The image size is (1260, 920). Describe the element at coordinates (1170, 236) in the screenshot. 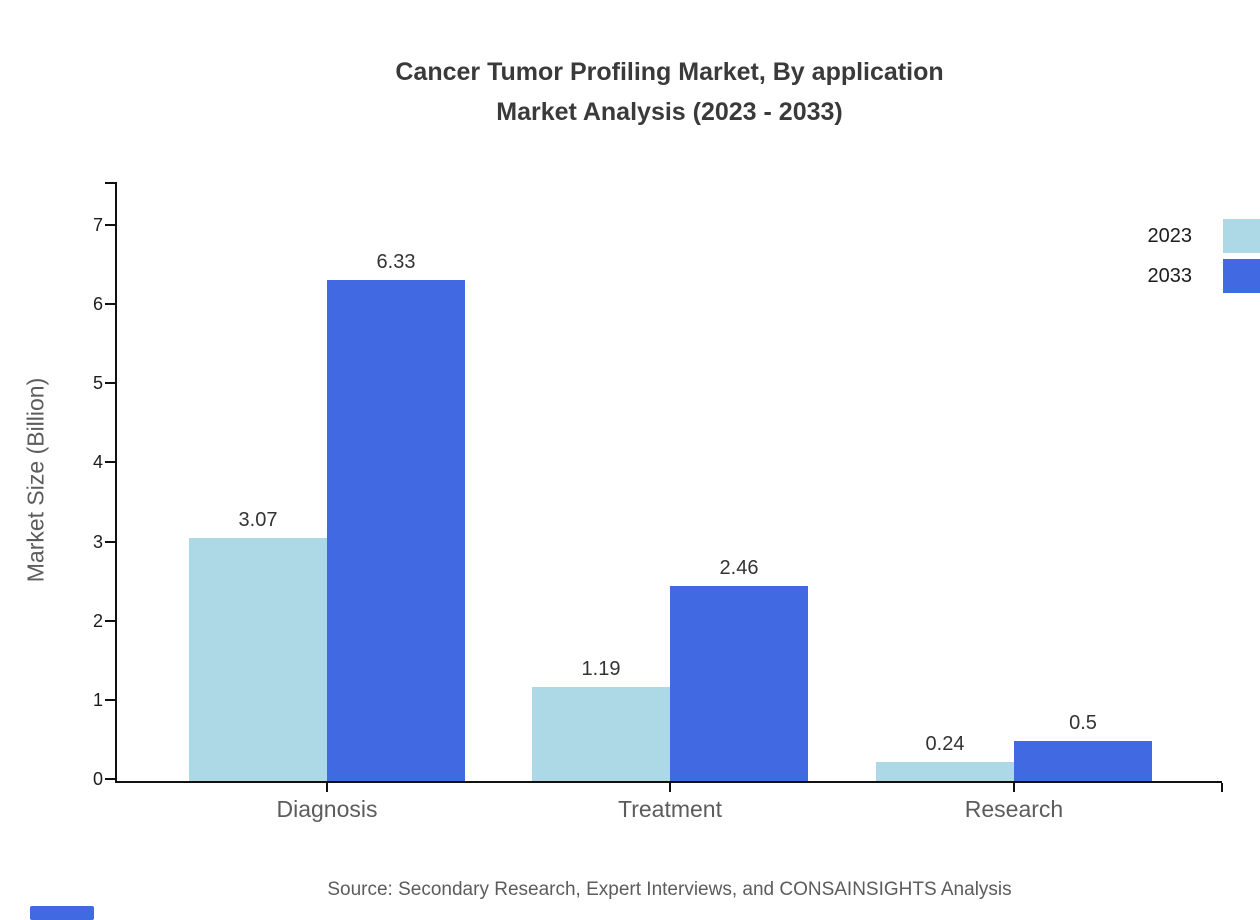

I see `legend-label-2023: 2023` at that location.